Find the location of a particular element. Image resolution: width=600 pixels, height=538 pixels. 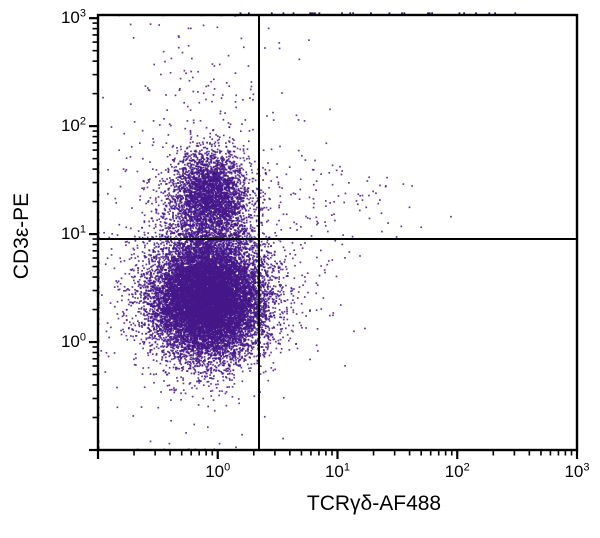

y-tick-label: 10¹ is located at coordinates (73, 233).